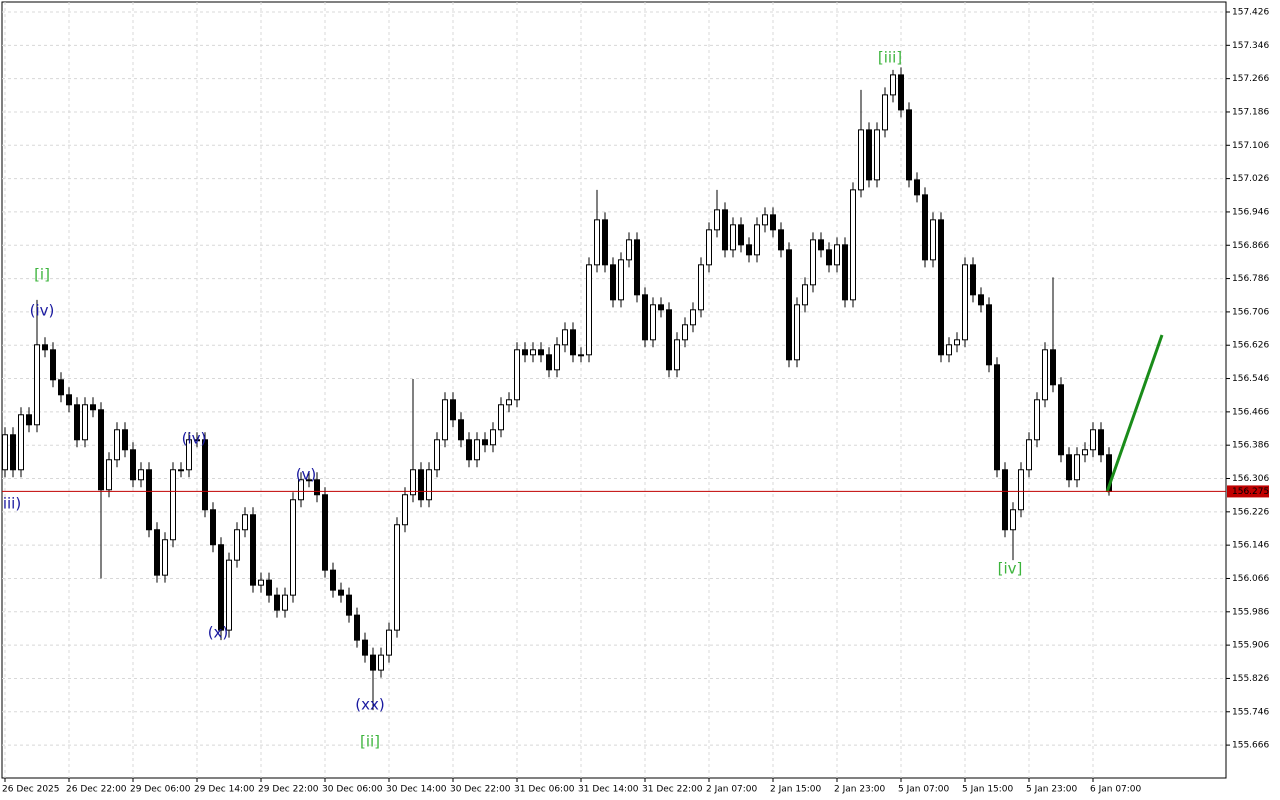  What do you see at coordinates (1250, 146) in the screenshot?
I see `y-tick-label: 157.106` at bounding box center [1250, 146].